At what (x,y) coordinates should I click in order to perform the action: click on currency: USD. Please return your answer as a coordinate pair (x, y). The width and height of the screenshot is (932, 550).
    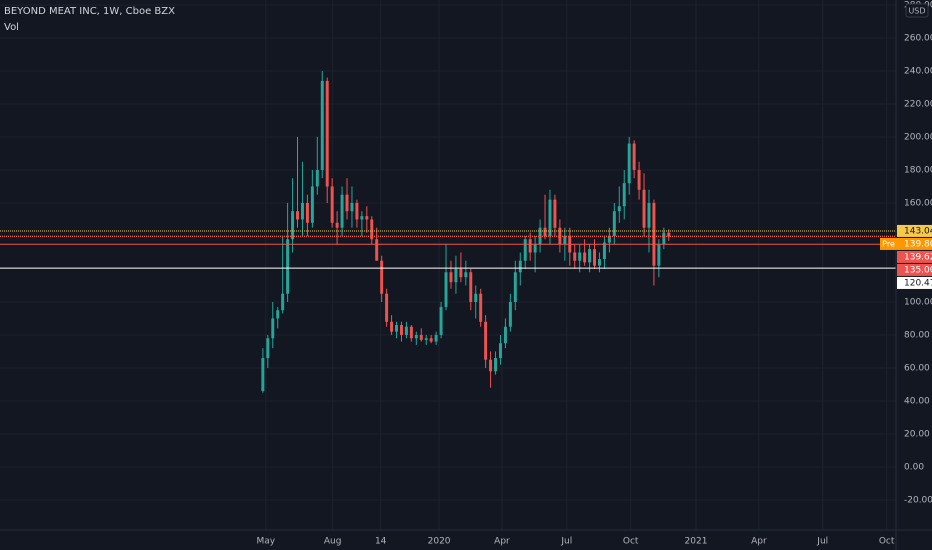
    Looking at the image, I should click on (916, 11).